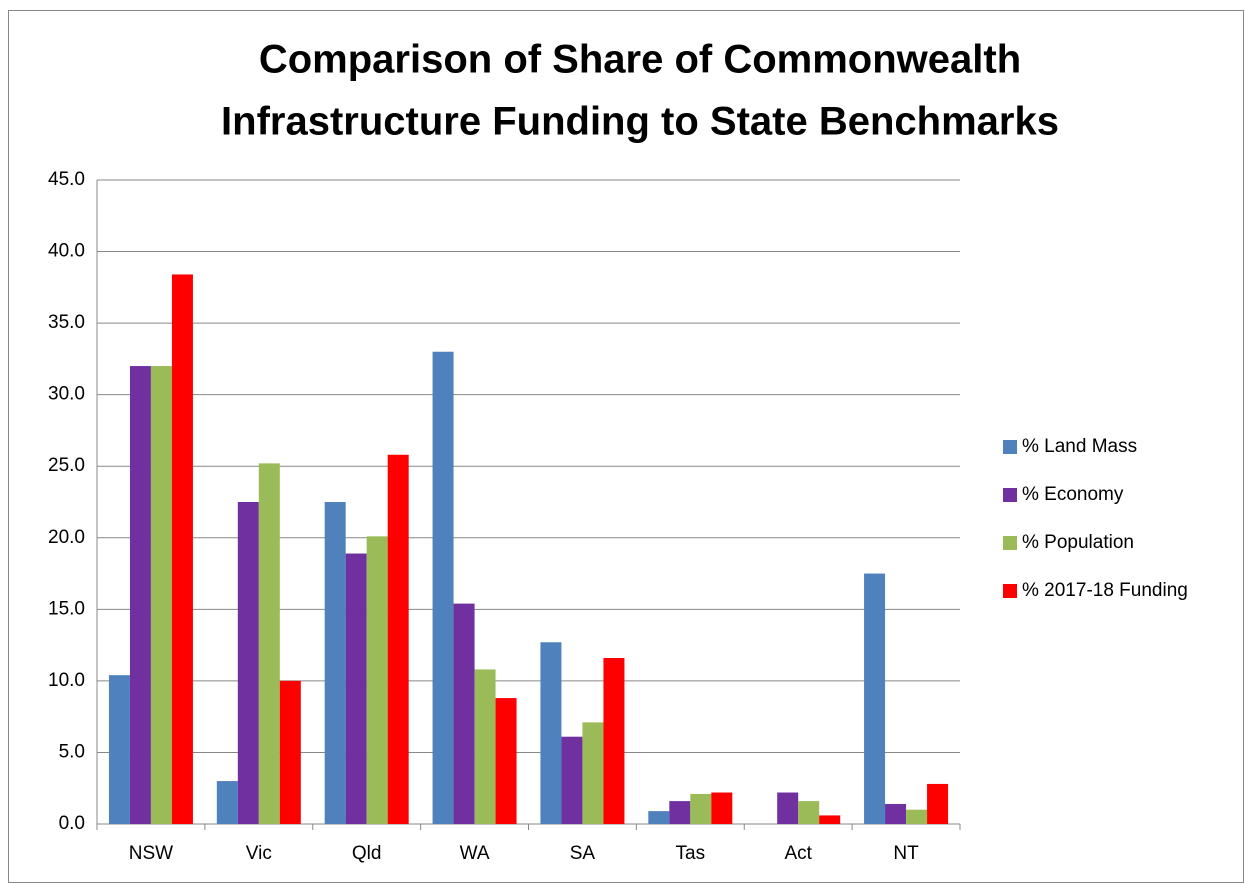 The height and width of the screenshot is (883, 1245). I want to click on legend-label: % Land Mass, so click(1079, 446).